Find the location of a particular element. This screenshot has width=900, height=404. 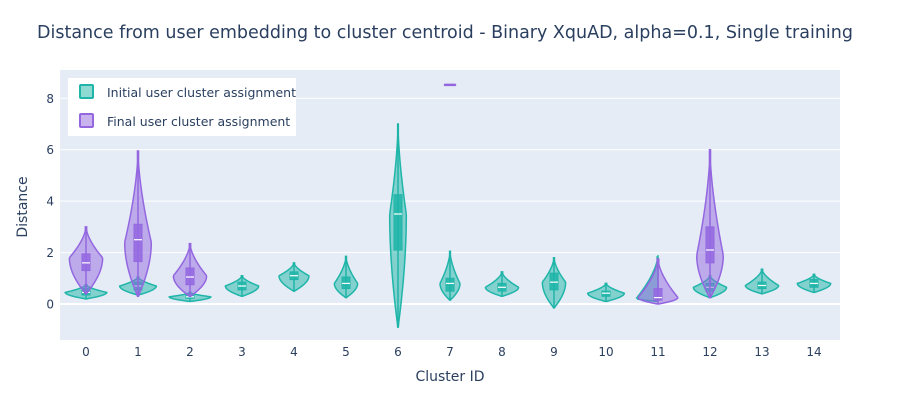

x-tick-label: 12 is located at coordinates (709, 352).